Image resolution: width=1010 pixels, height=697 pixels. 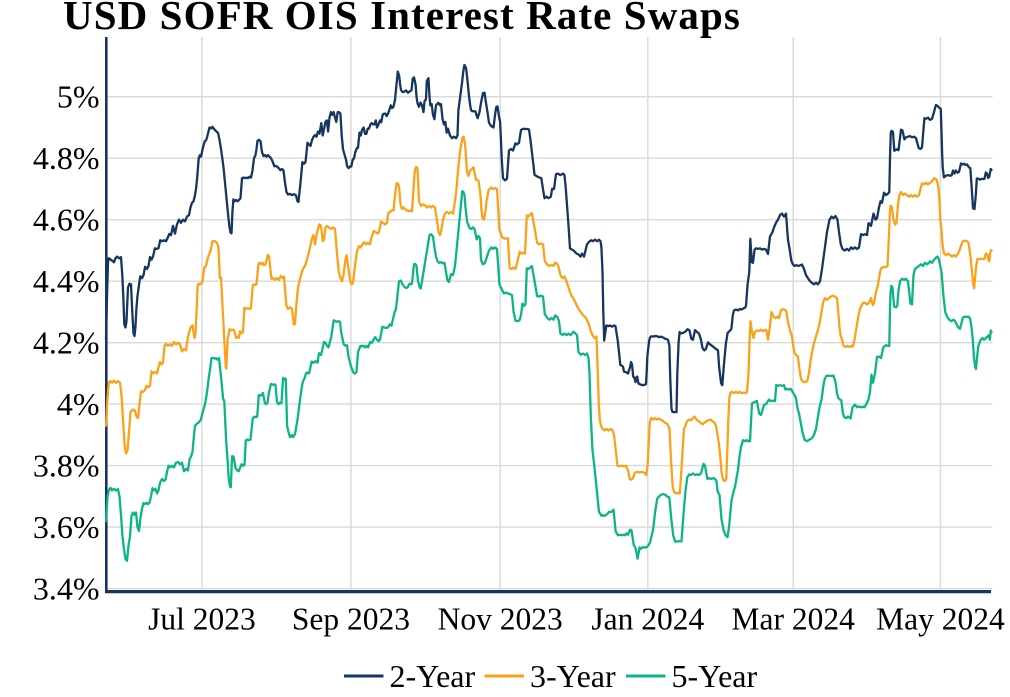 What do you see at coordinates (647, 619) in the screenshot?
I see `svg-text: Jan 2024` at bounding box center [647, 619].